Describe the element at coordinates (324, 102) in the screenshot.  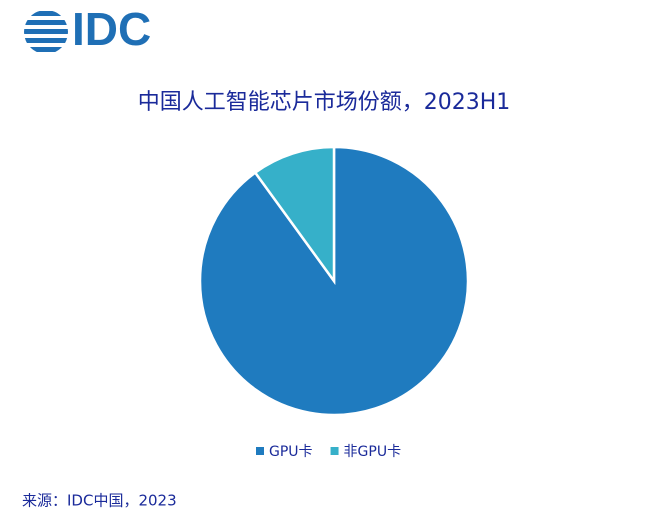
I see `chart-title: 中国人工智能芯片市场份额，2023H1` at that location.